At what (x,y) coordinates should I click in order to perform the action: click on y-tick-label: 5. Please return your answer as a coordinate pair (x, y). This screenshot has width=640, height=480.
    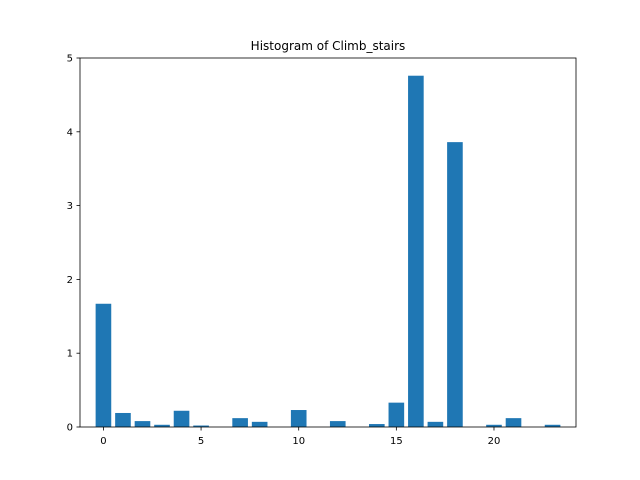
    Looking at the image, I should click on (70, 59).